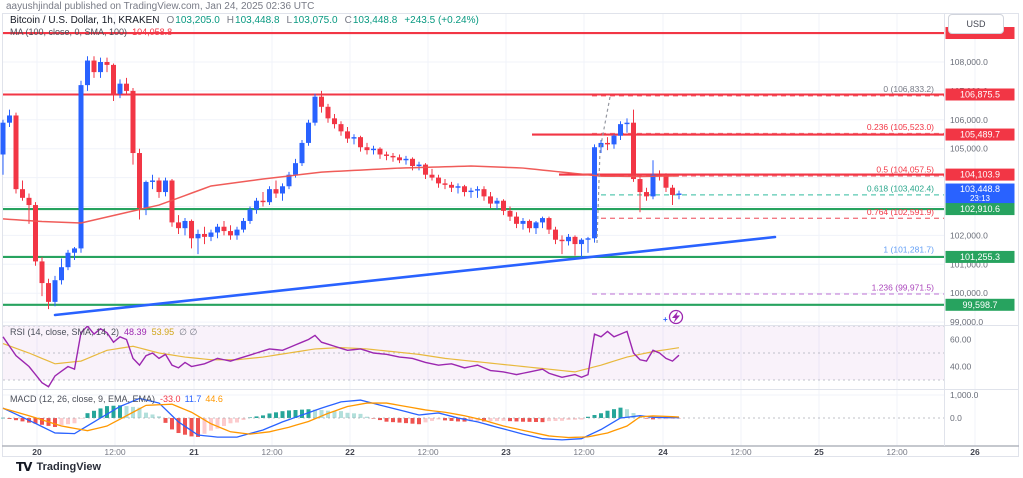  What do you see at coordinates (975, 452) in the screenshot?
I see `svg-text: 26` at bounding box center [975, 452].